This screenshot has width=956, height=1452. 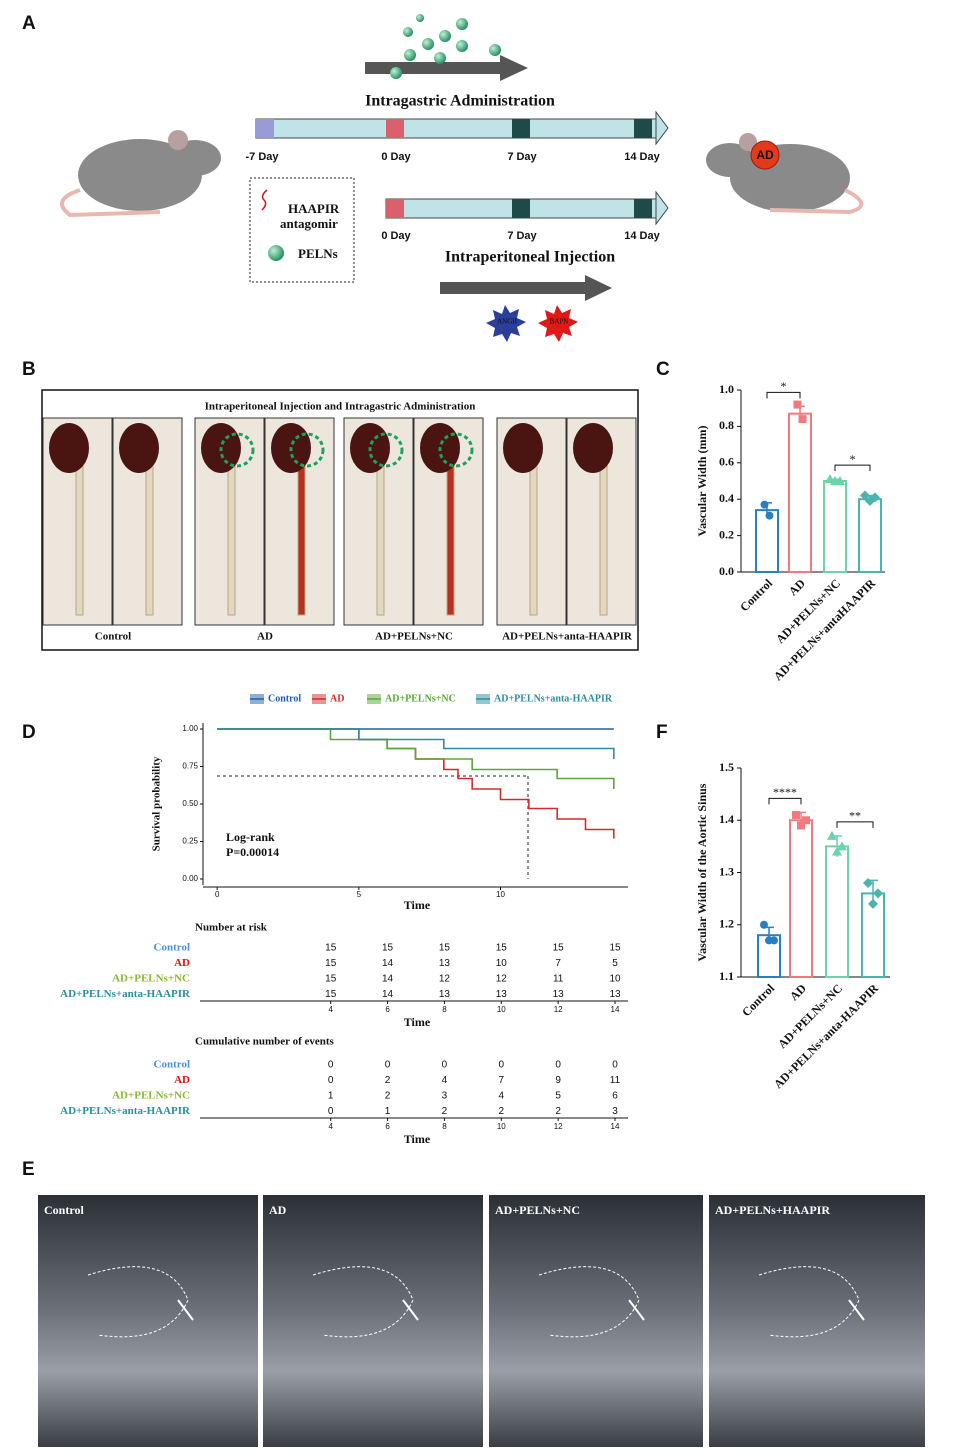 What do you see at coordinates (264, 200) in the screenshot?
I see `antagomir-icon` at bounding box center [264, 200].